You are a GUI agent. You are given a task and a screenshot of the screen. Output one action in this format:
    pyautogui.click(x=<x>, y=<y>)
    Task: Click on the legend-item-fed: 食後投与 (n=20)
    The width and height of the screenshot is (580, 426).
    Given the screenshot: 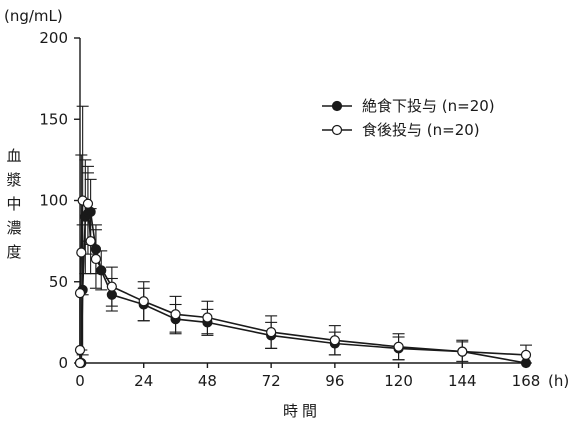 What is the action you would take?
    pyautogui.click(x=401, y=130)
    